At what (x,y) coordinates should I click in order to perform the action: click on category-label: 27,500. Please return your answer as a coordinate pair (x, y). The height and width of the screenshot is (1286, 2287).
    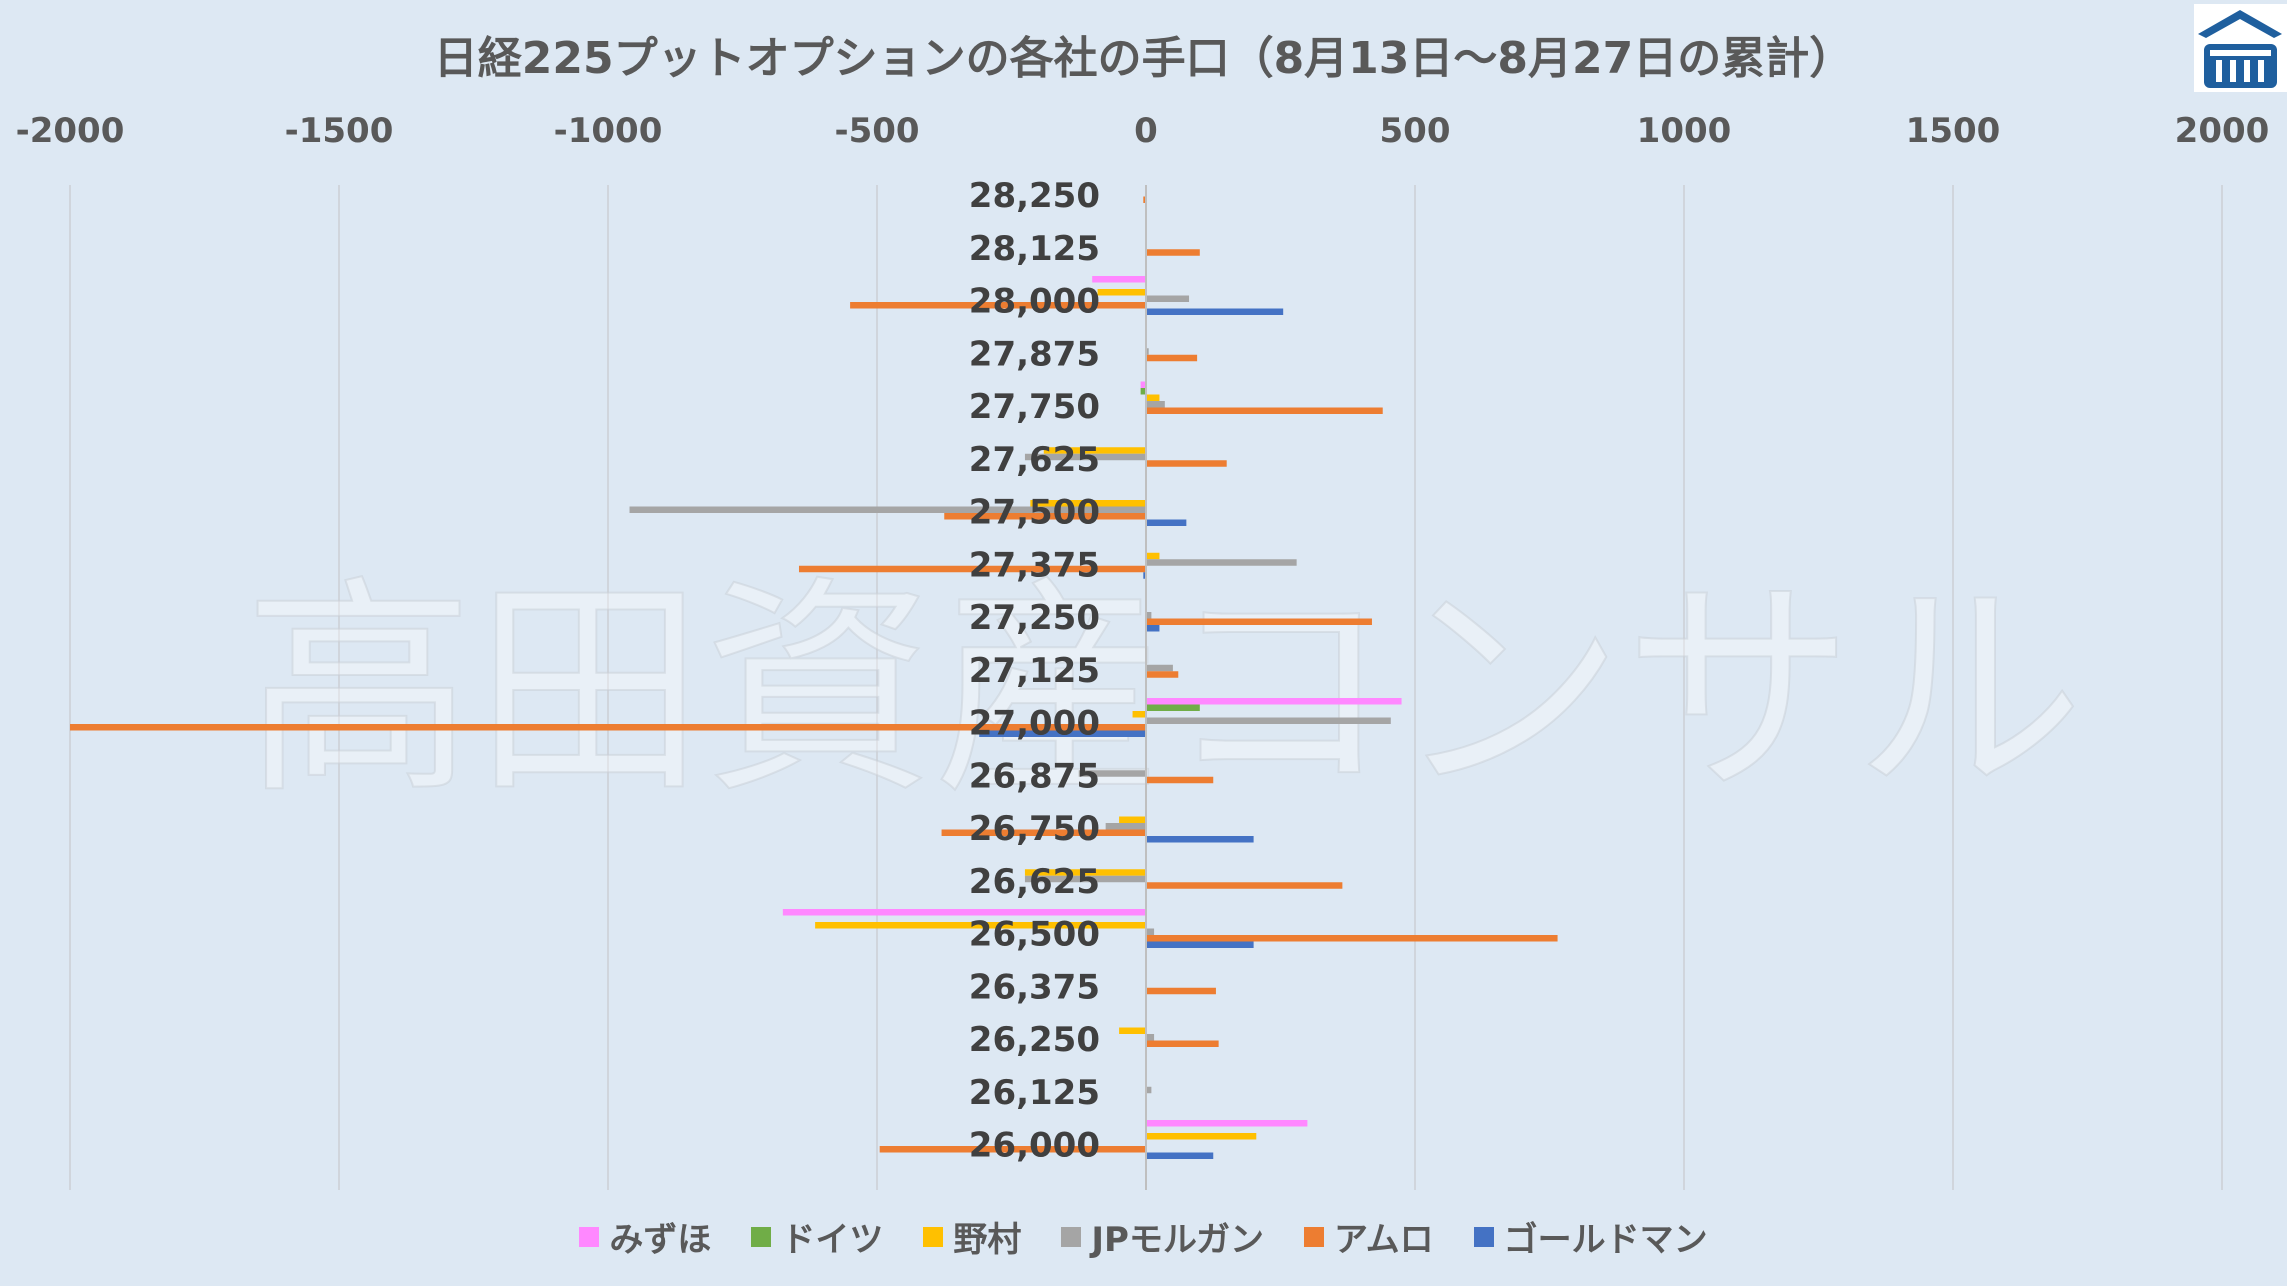
    Looking at the image, I should click on (1034, 513).